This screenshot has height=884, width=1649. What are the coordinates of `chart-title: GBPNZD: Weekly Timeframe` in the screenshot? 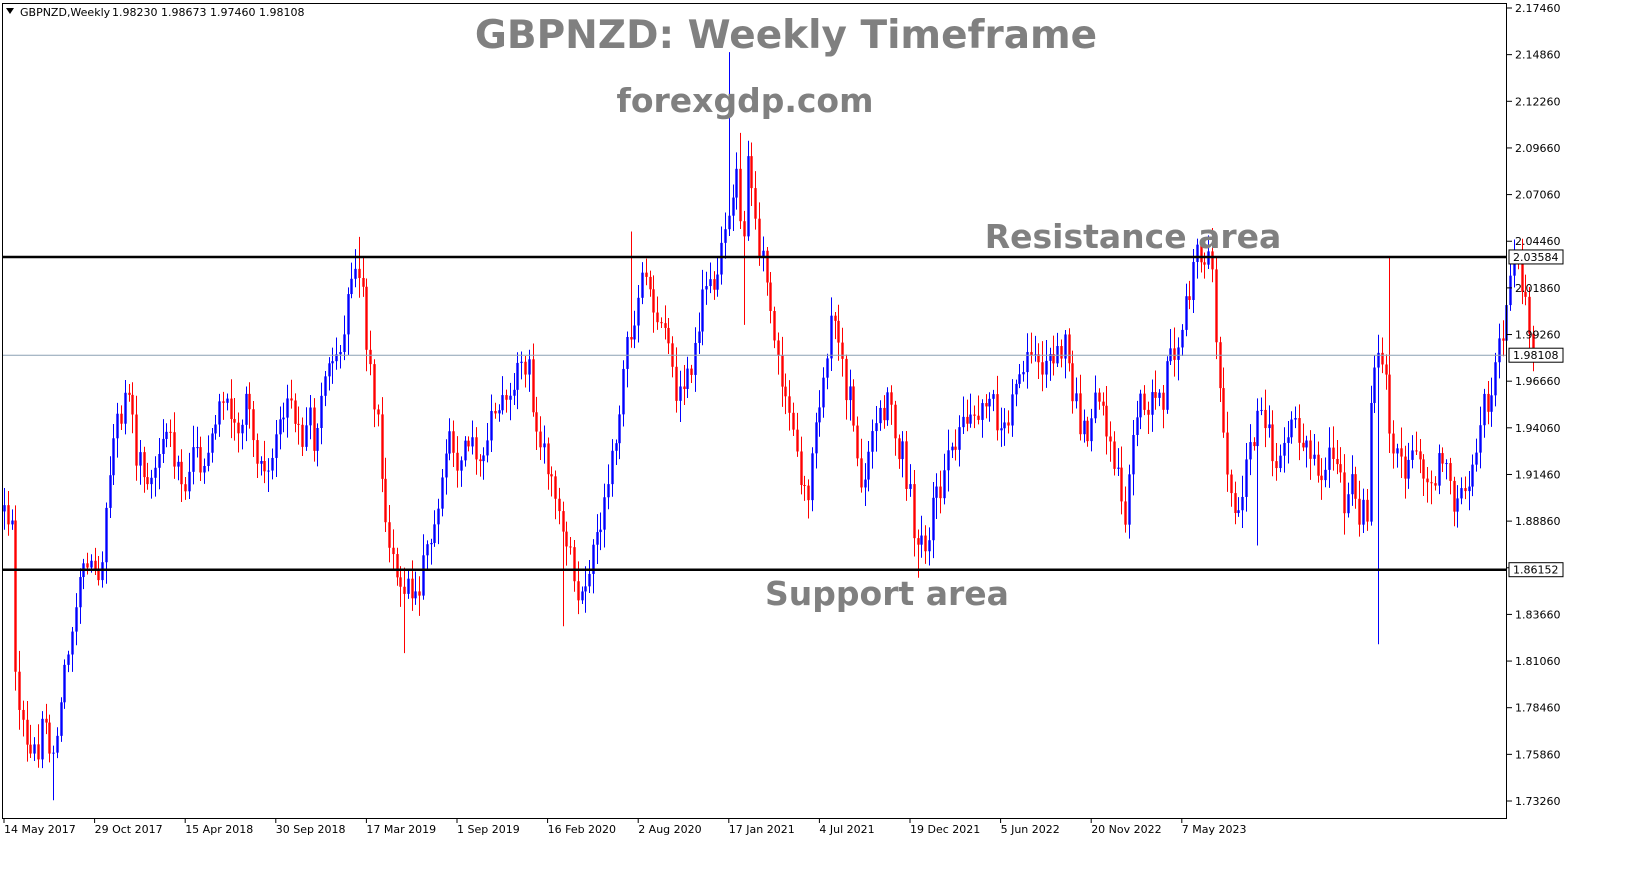 It's located at (786, 35).